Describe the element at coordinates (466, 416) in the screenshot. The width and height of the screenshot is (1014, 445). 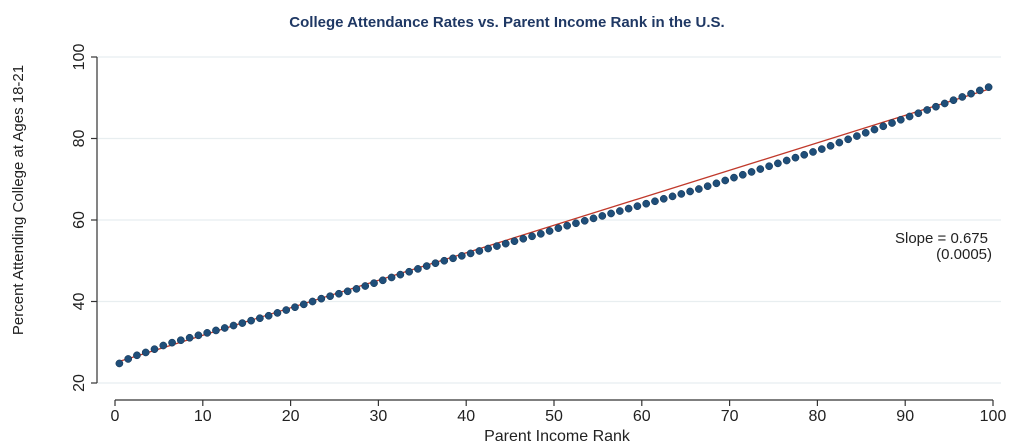
I see `x-tick-label-40: 40` at that location.